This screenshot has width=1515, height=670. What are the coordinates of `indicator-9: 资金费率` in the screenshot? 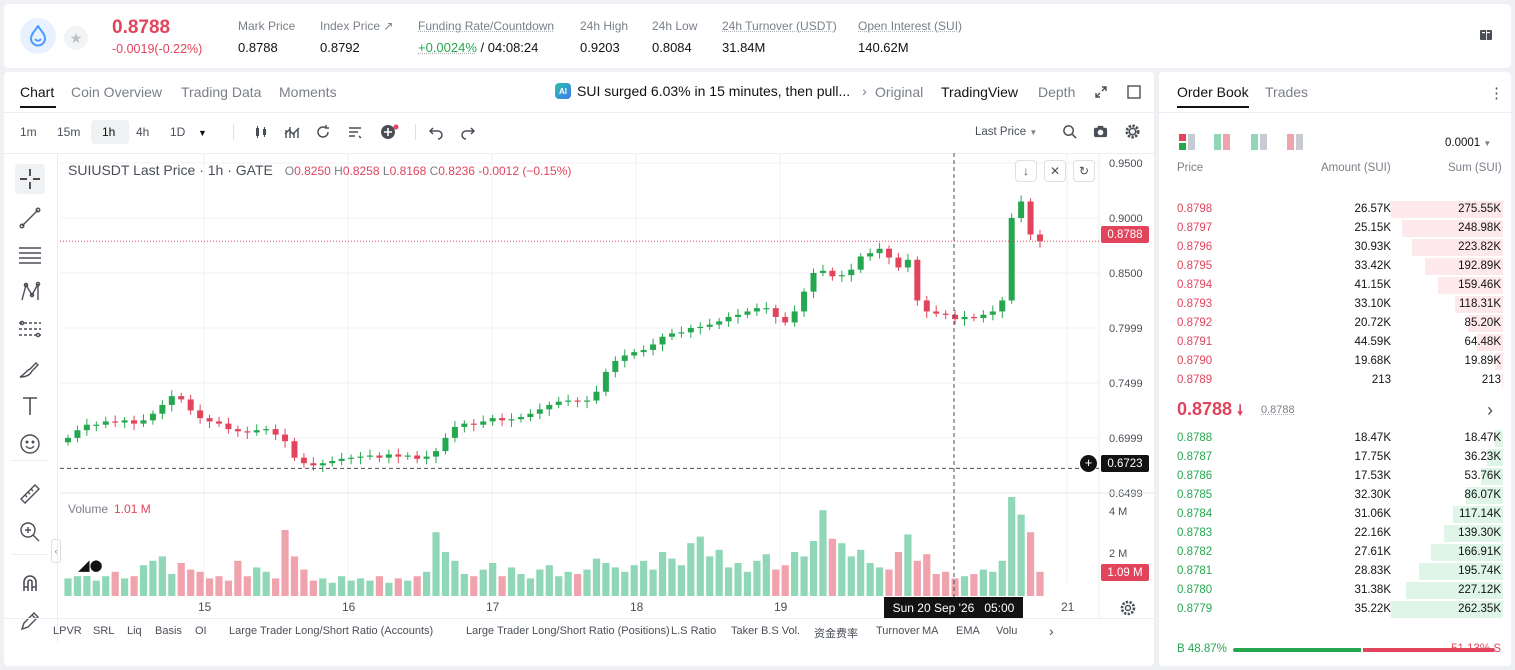 It's located at (836, 634).